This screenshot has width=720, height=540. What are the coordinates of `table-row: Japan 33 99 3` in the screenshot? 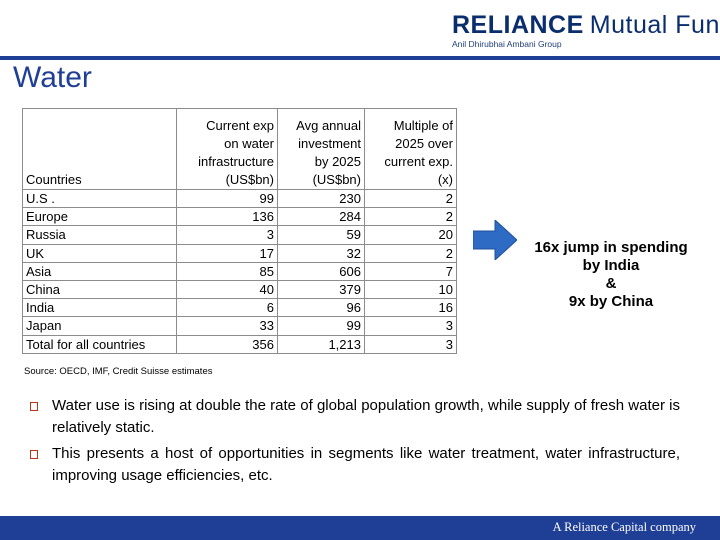 It's located at (239, 326).